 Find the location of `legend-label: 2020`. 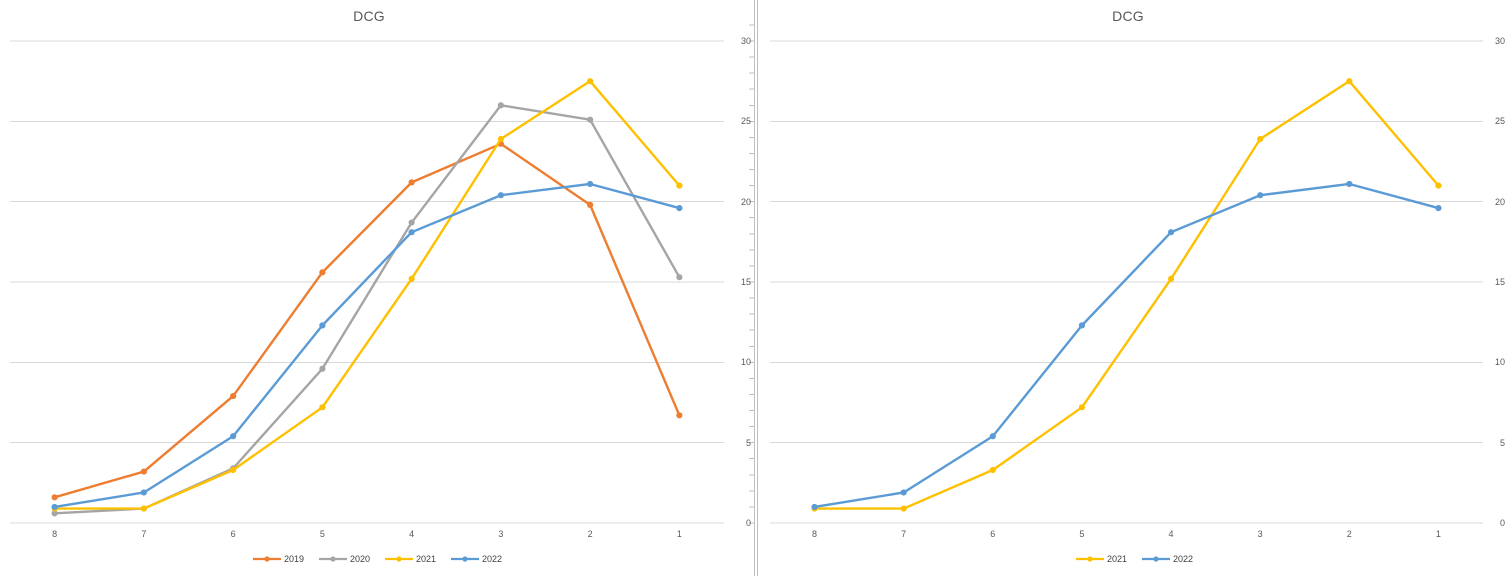

legend-label: 2020 is located at coordinates (359, 559).